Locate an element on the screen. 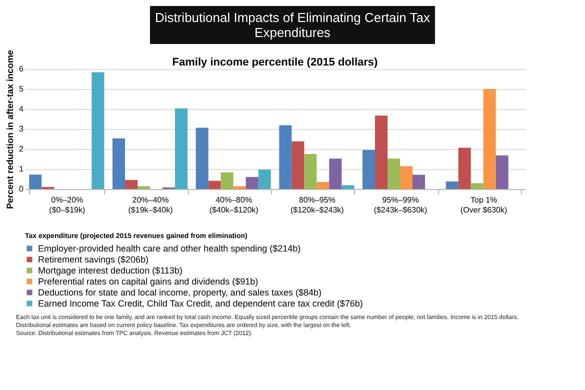 This screenshot has height=390, width=585. x-tick-label: 80%–95% ($120k–$243k) is located at coordinates (317, 205).